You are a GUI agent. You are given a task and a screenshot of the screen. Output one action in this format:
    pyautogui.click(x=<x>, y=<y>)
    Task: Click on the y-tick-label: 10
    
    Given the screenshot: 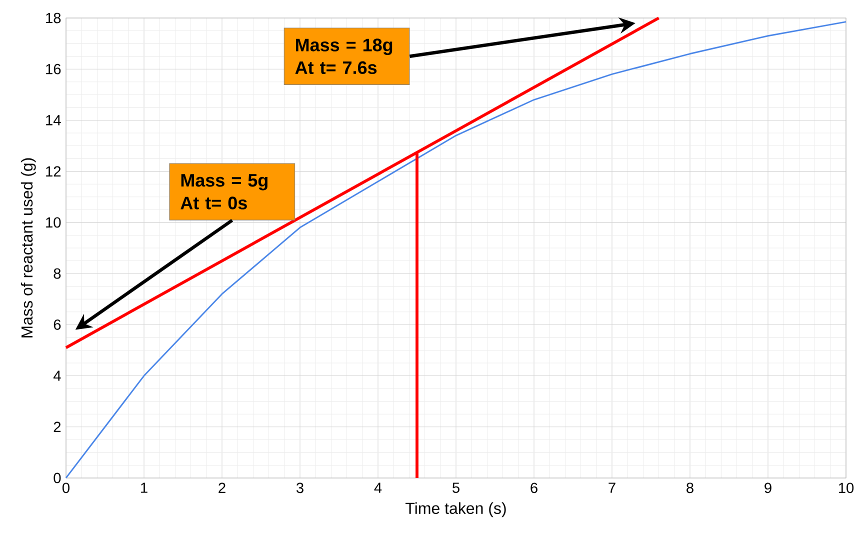 What is the action you would take?
    pyautogui.click(x=53, y=222)
    